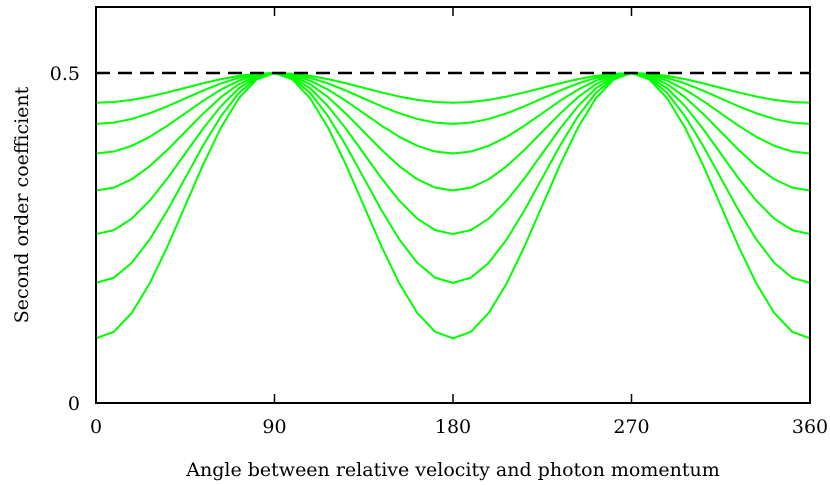 This screenshot has width=830, height=485. What do you see at coordinates (453, 427) in the screenshot?
I see `x-tick-label: 180` at bounding box center [453, 427].